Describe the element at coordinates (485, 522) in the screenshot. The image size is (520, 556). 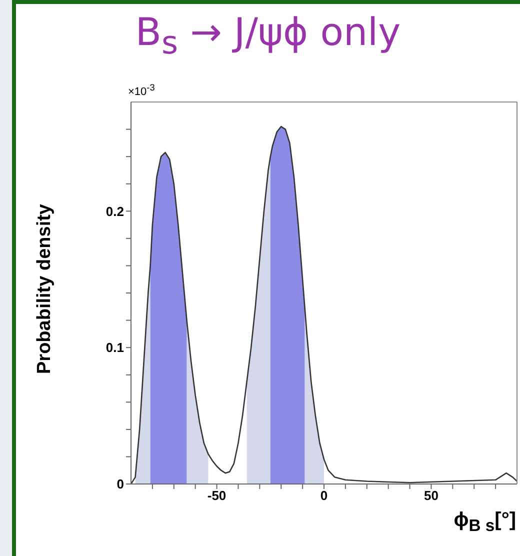
I see `x-axis-title: ϕ$_{B s}$[°]` at that location.